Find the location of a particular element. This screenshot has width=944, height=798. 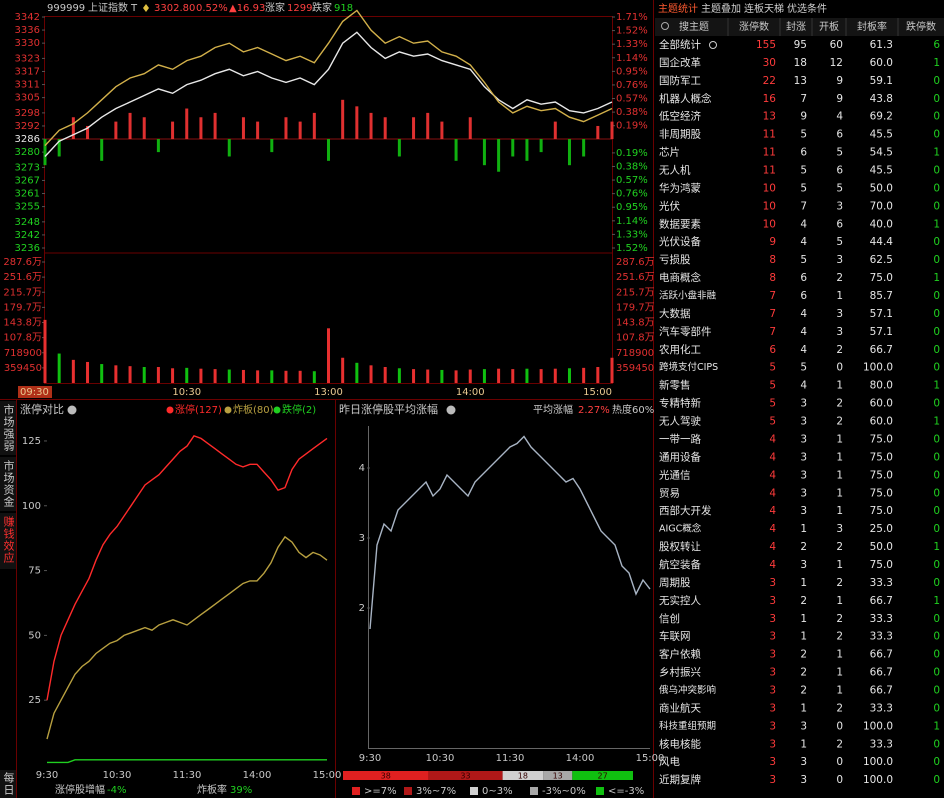

y2-tick-label: 1.14% is located at coordinates (632, 58).